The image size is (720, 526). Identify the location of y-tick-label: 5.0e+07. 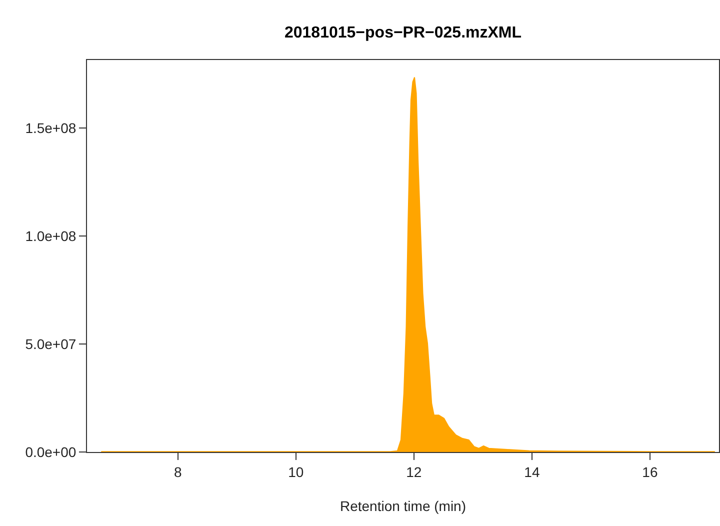
(50, 344).